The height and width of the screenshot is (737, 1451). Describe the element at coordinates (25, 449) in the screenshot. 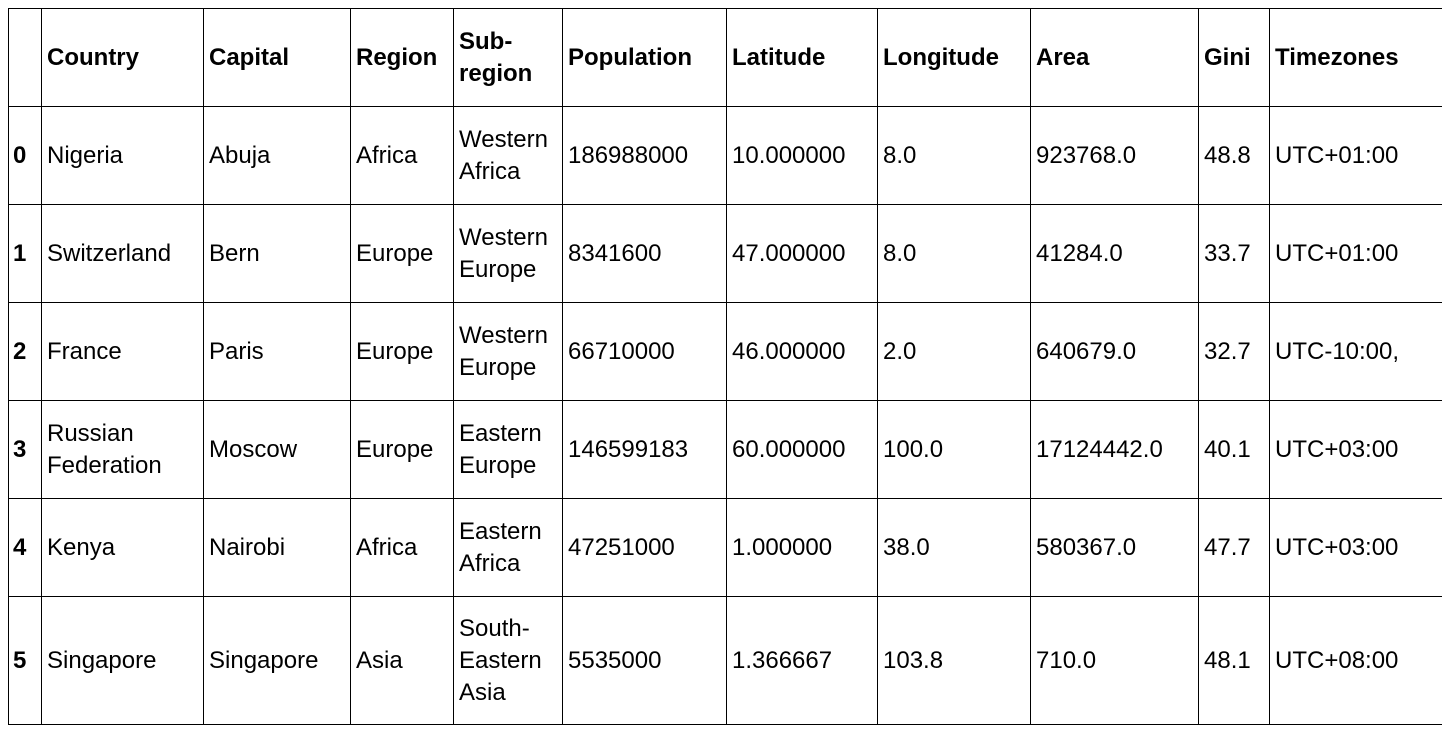

I see `row-index: 3` at that location.